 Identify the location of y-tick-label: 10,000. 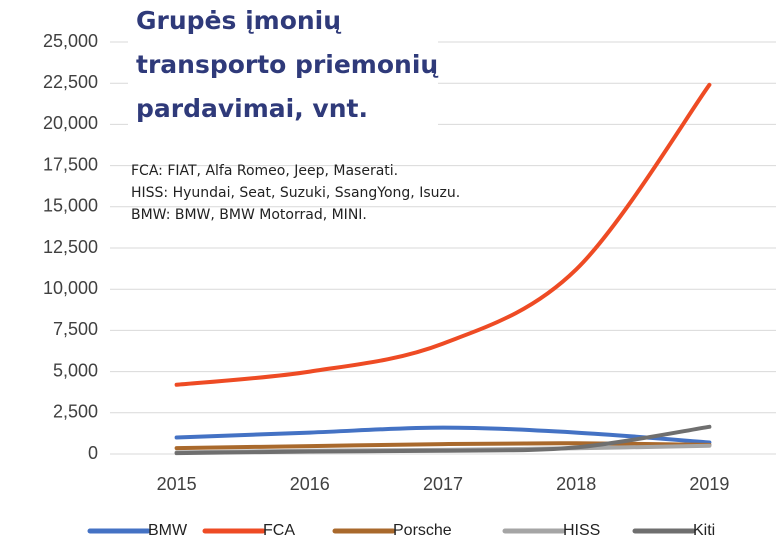
(70, 288).